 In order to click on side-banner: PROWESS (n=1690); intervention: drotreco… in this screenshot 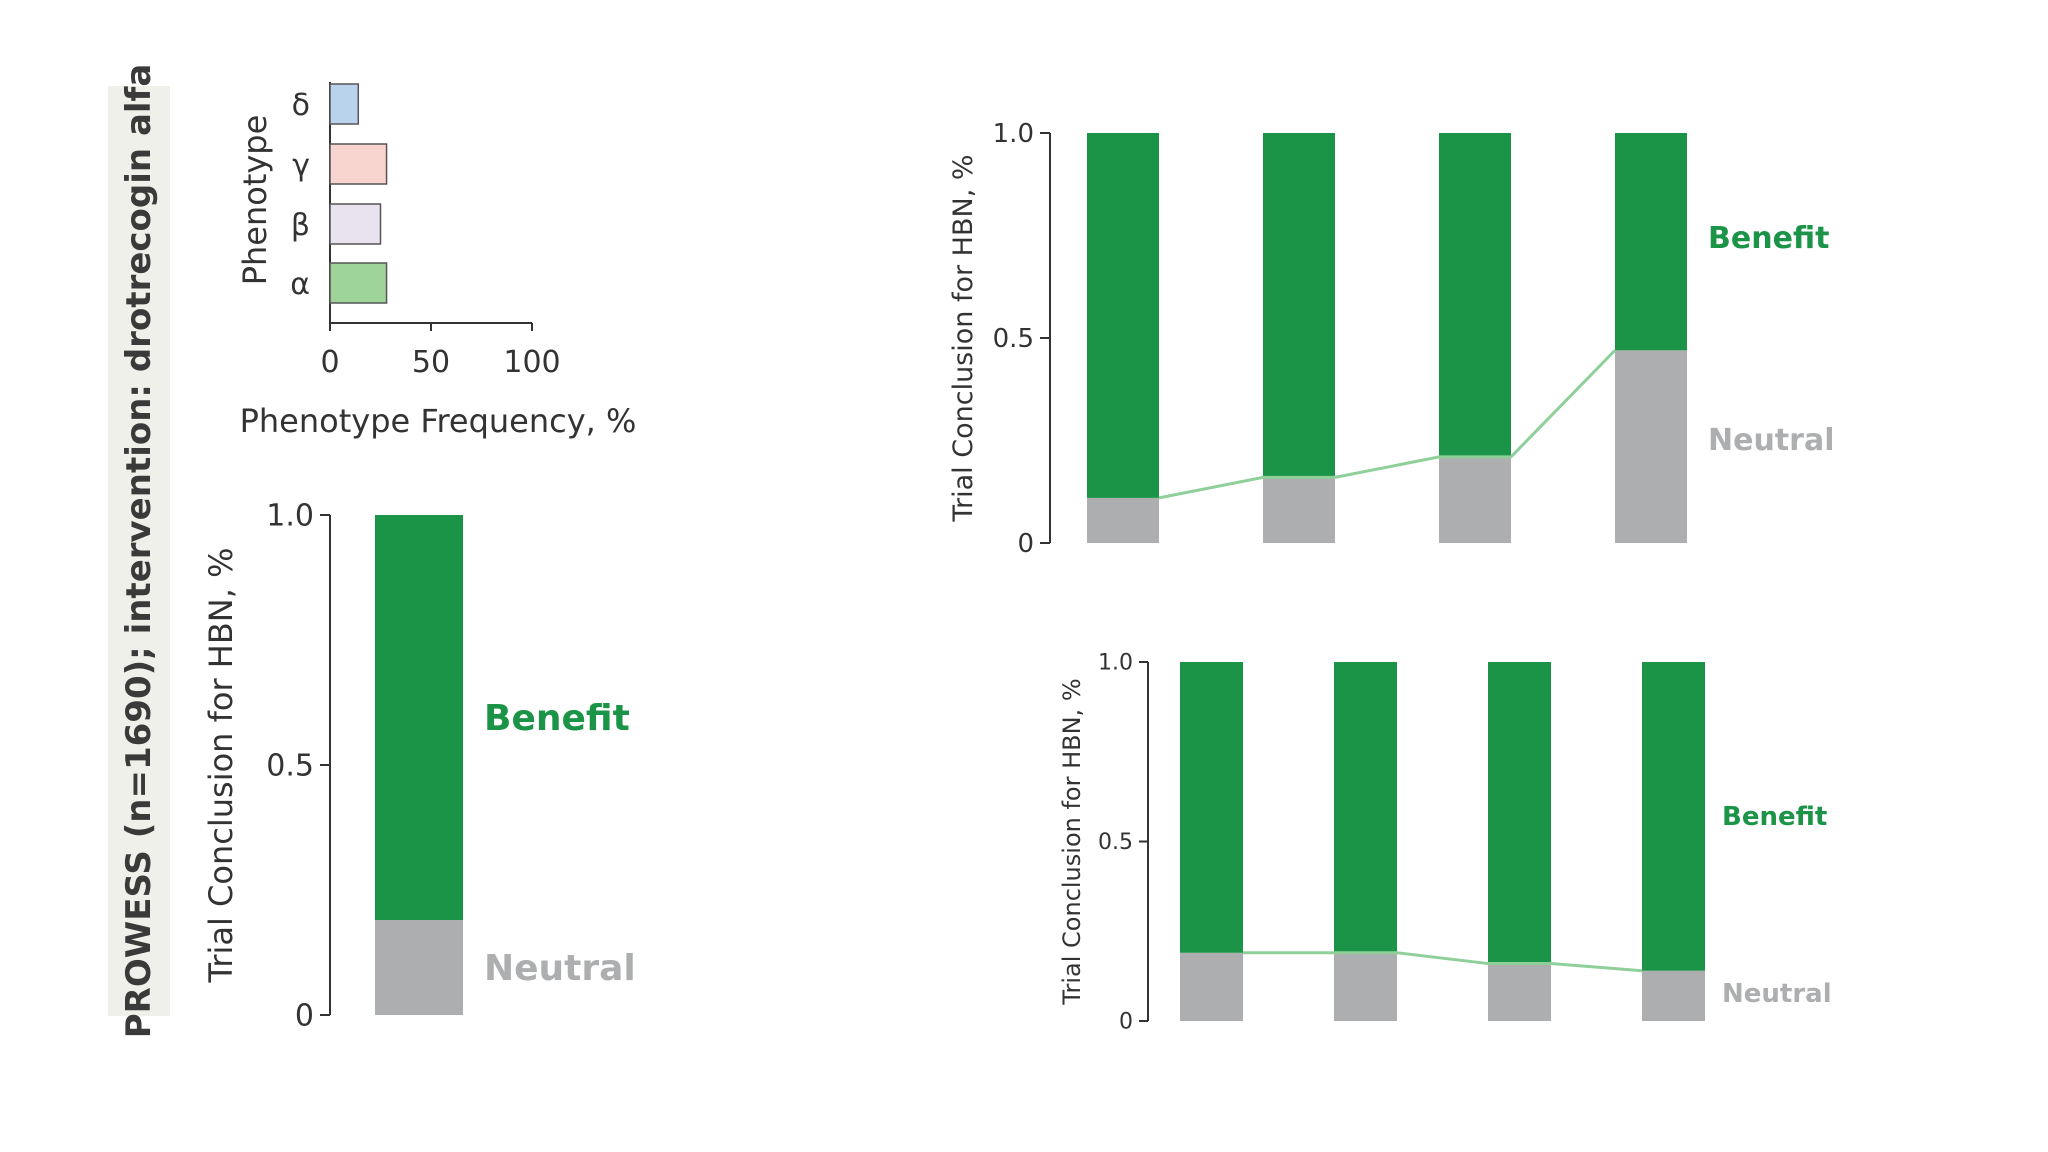, I will do `click(139, 551)`.